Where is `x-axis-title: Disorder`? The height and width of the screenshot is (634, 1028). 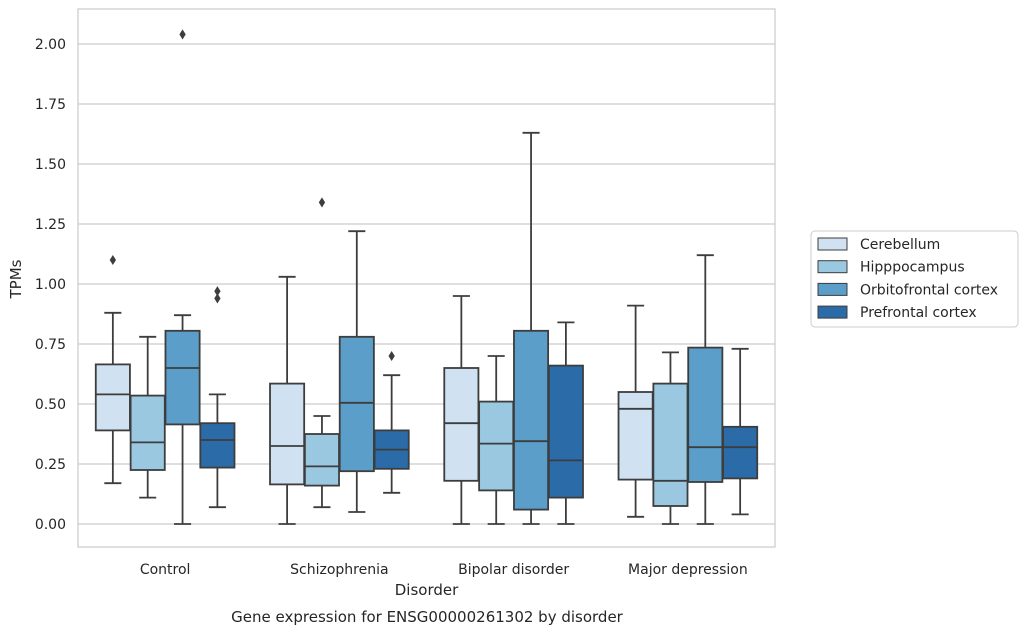
x-axis-title: Disorder is located at coordinates (427, 590).